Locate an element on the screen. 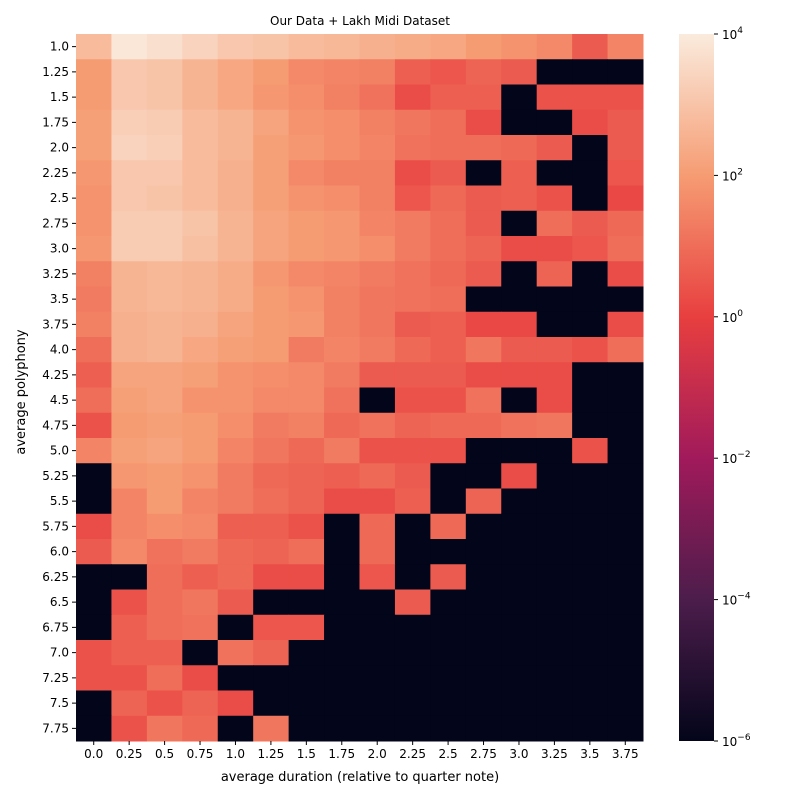 The image size is (800, 800). y-tick-label: 1.25 is located at coordinates (55, 72).